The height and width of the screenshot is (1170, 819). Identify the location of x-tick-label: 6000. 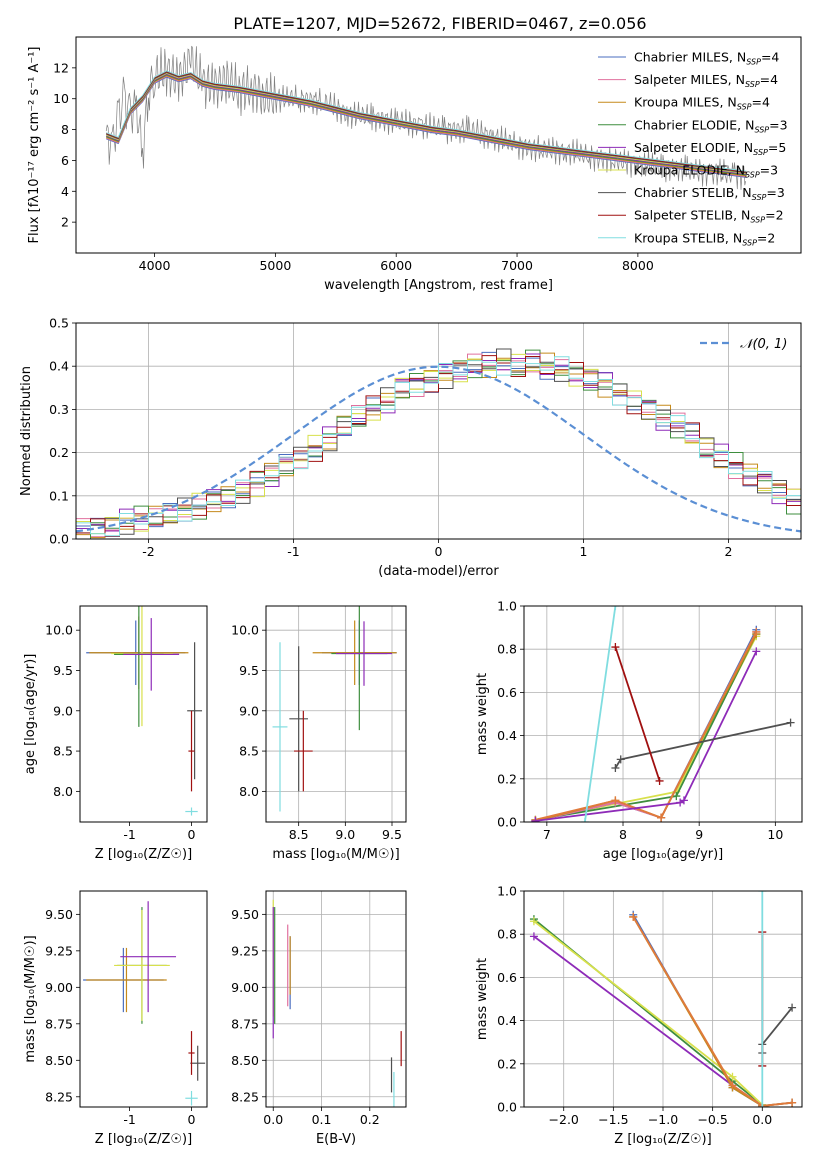
(396, 265).